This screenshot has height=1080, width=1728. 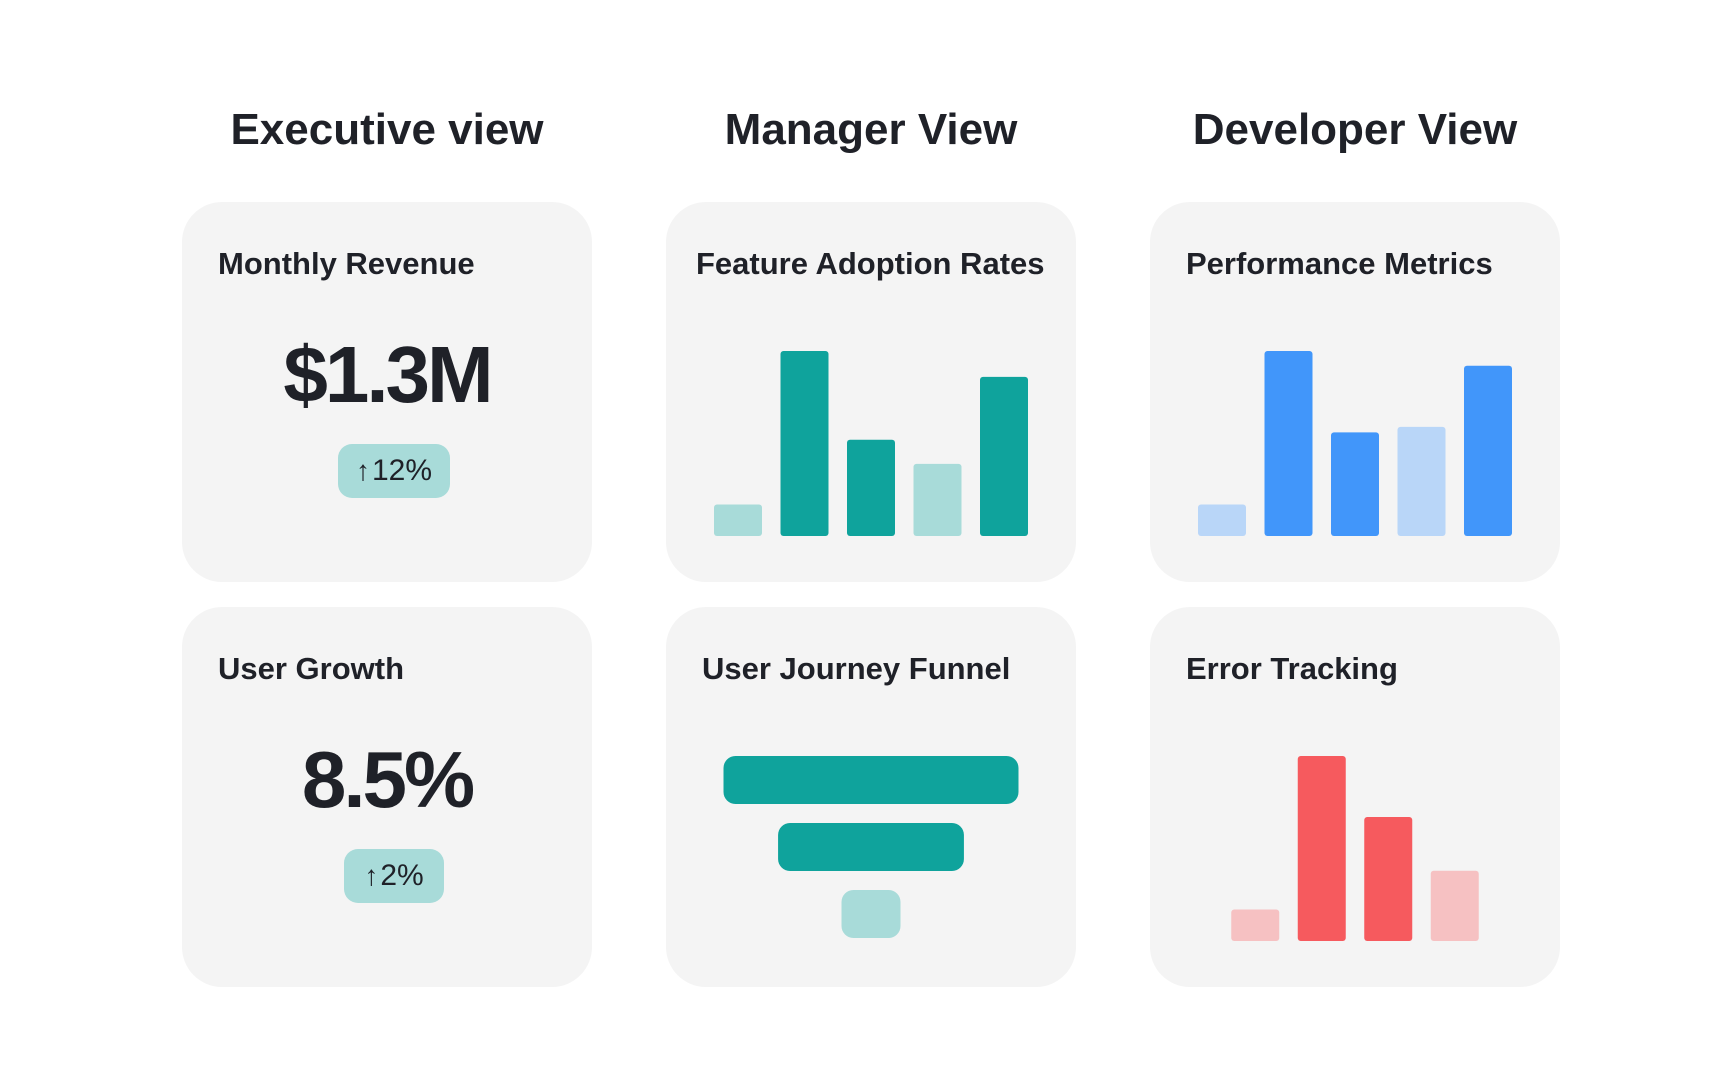 I want to click on feature-adoption-title: Feature Adoption Rates, so click(x=870, y=263).